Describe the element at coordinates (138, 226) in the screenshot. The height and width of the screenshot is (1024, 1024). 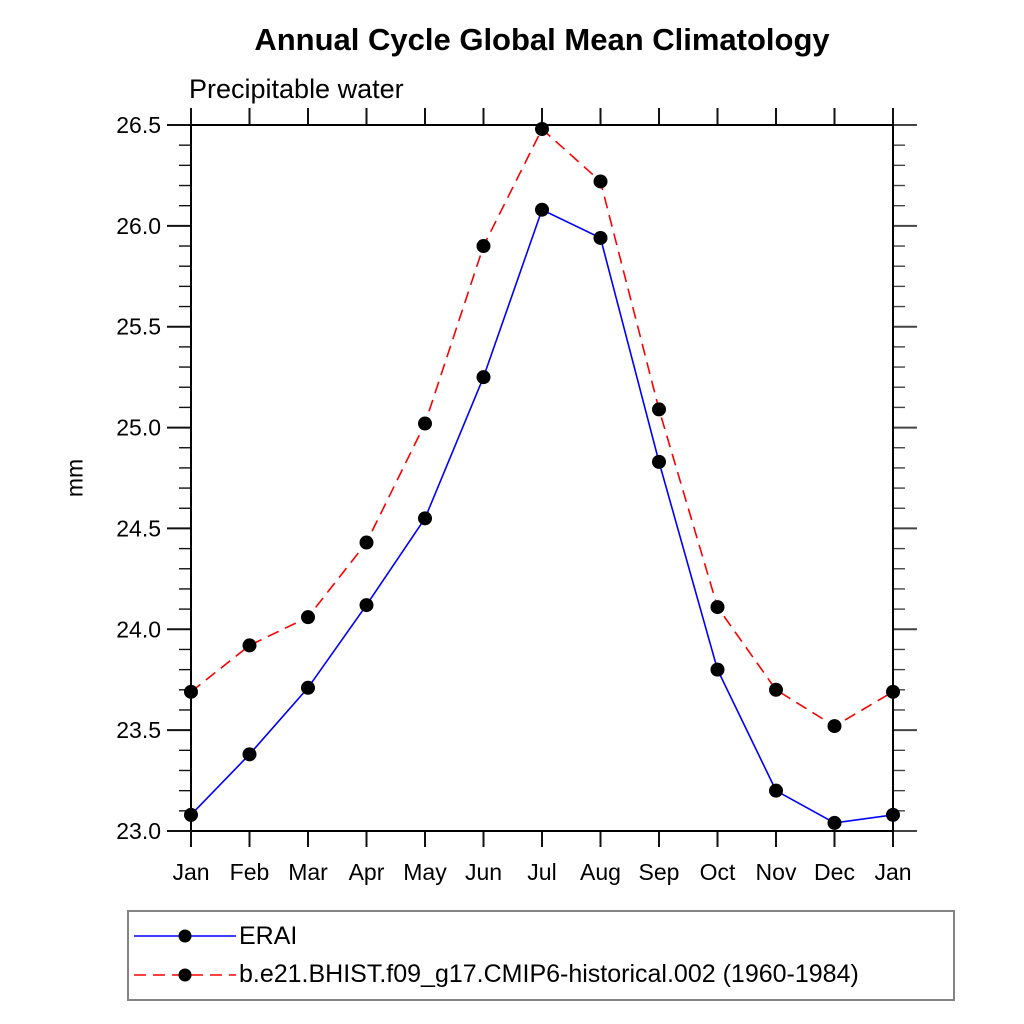
I see `svg-text: 26.0` at that location.